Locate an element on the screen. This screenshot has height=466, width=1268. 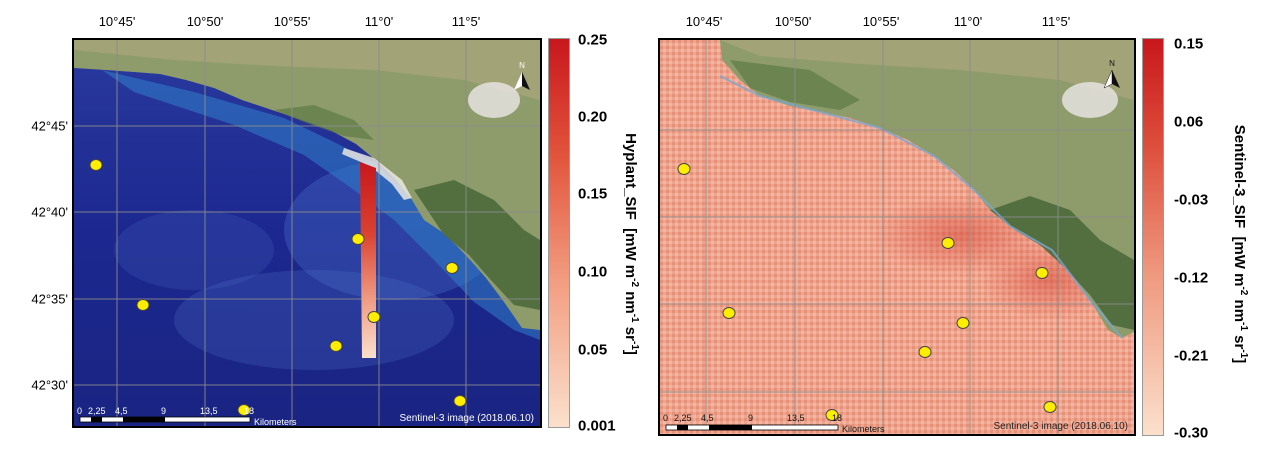
colorbar-tick: 0.25 is located at coordinates (593, 40).